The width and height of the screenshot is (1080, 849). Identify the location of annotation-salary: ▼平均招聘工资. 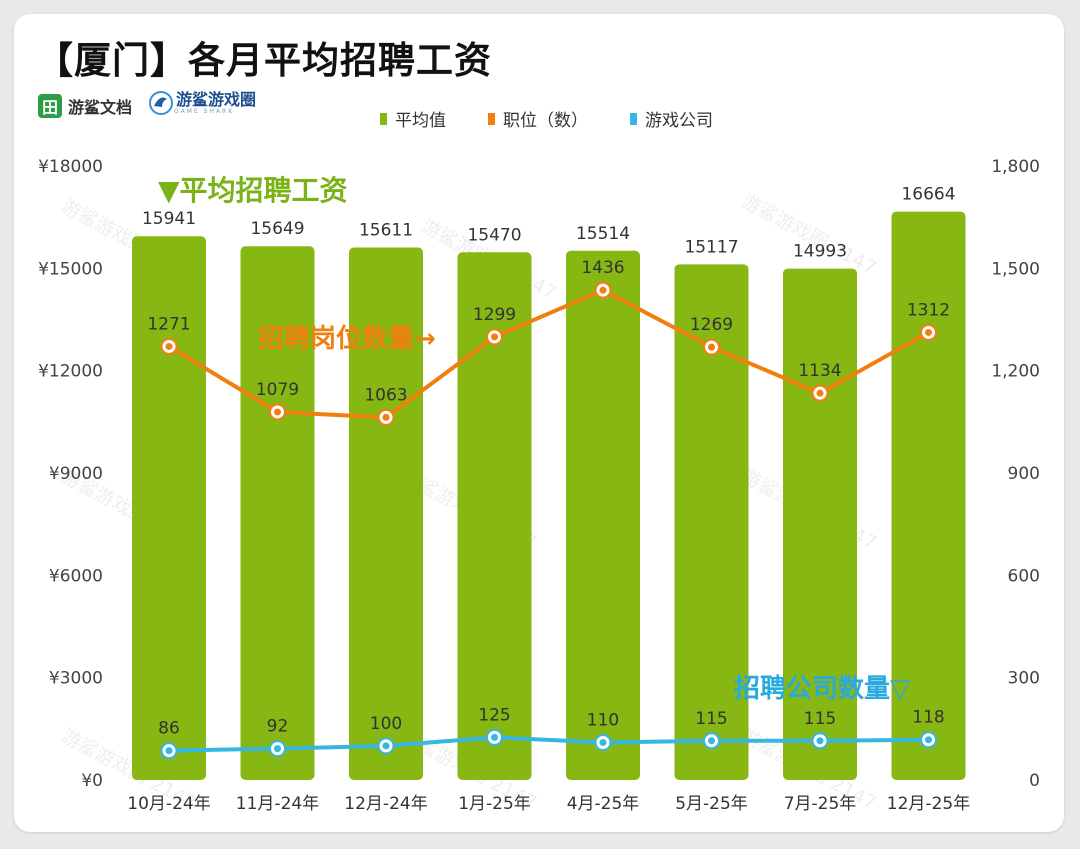
(253, 190).